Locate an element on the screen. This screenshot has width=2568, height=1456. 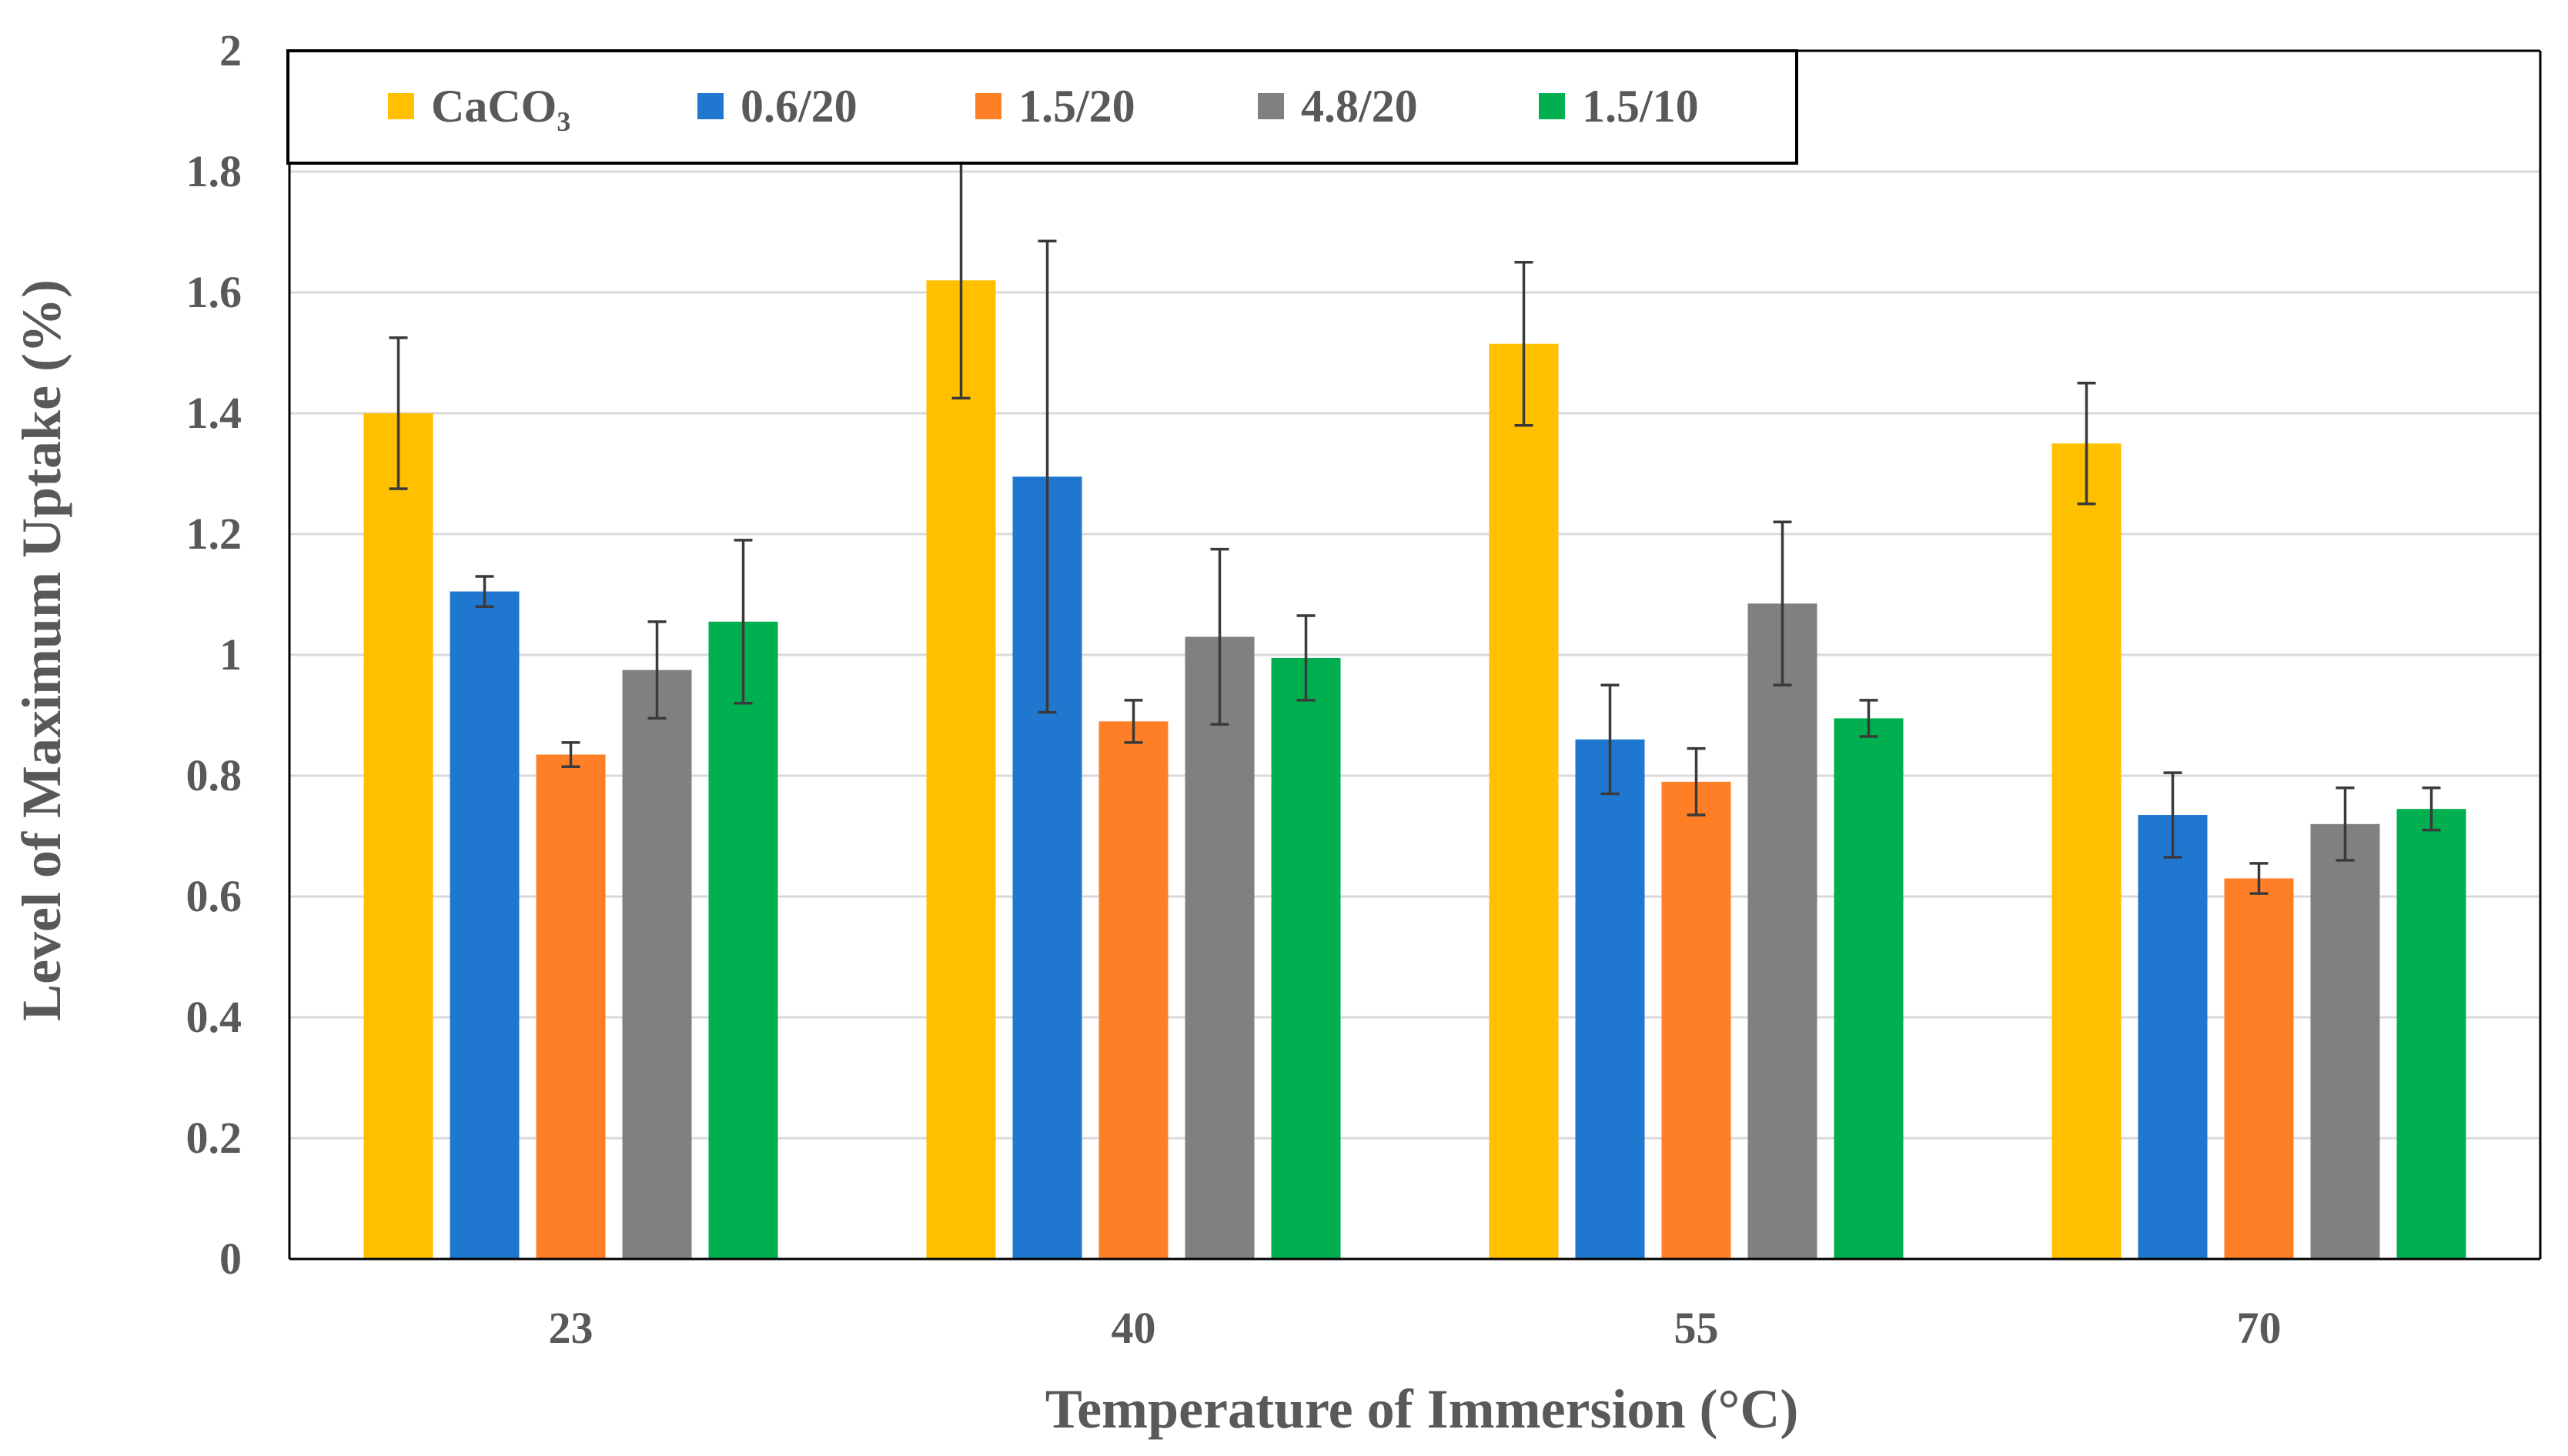
y-tick-label: 0.2 is located at coordinates (214, 1138).